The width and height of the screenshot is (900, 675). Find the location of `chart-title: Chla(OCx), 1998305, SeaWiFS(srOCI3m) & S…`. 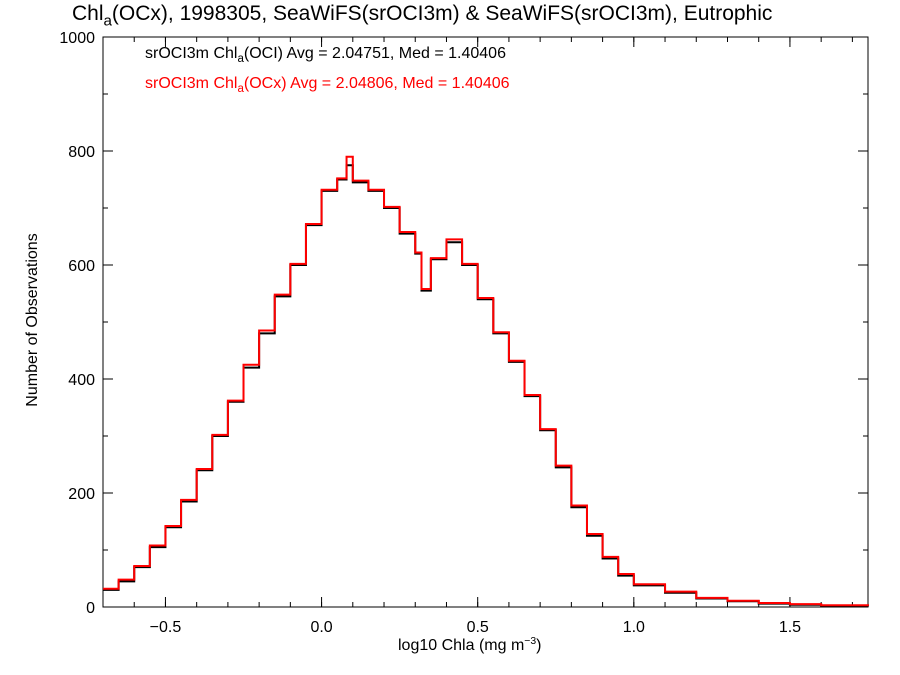

chart-title: Chla(OCx), 1998305, SeaWiFS(srOCI3m) & S… is located at coordinates (422, 16).